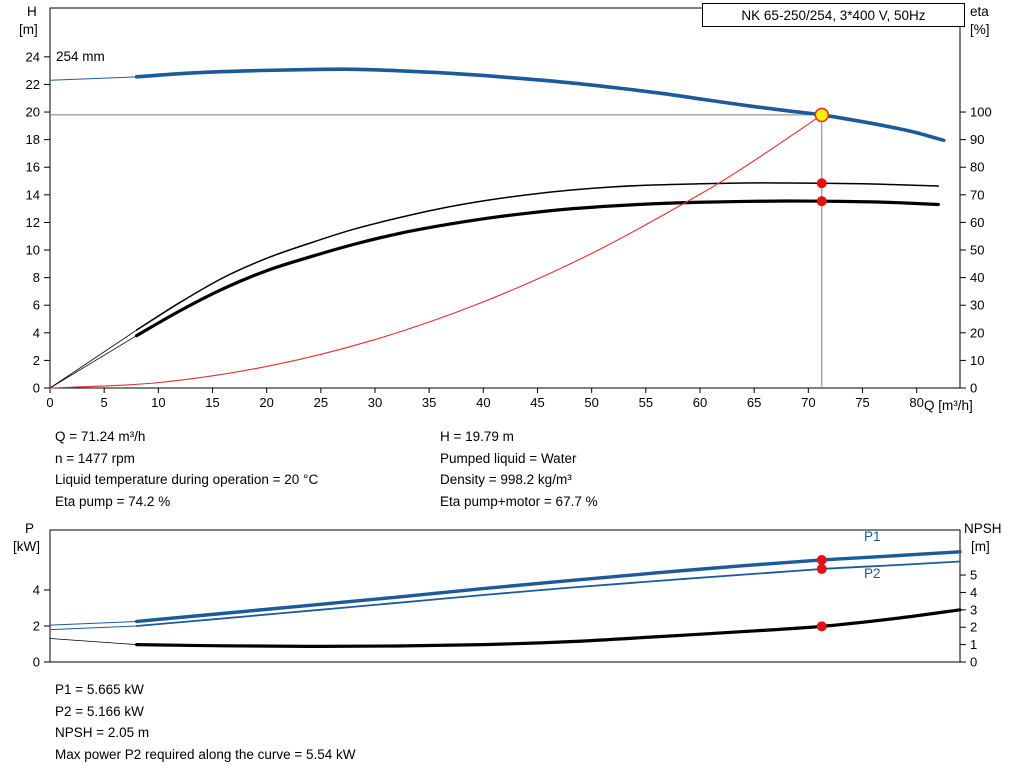 Image resolution: width=1024 pixels, height=781 pixels. What do you see at coordinates (548, 593) in the screenshot?
I see `p2-curve` at bounding box center [548, 593].